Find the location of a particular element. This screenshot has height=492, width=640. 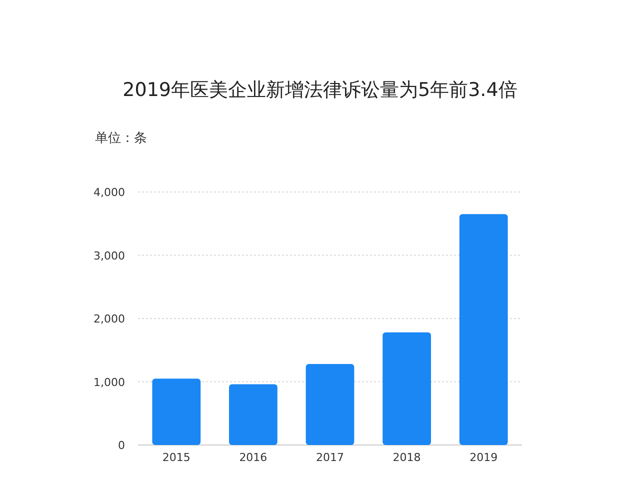

y-tick-label: 0 is located at coordinates (121, 445).